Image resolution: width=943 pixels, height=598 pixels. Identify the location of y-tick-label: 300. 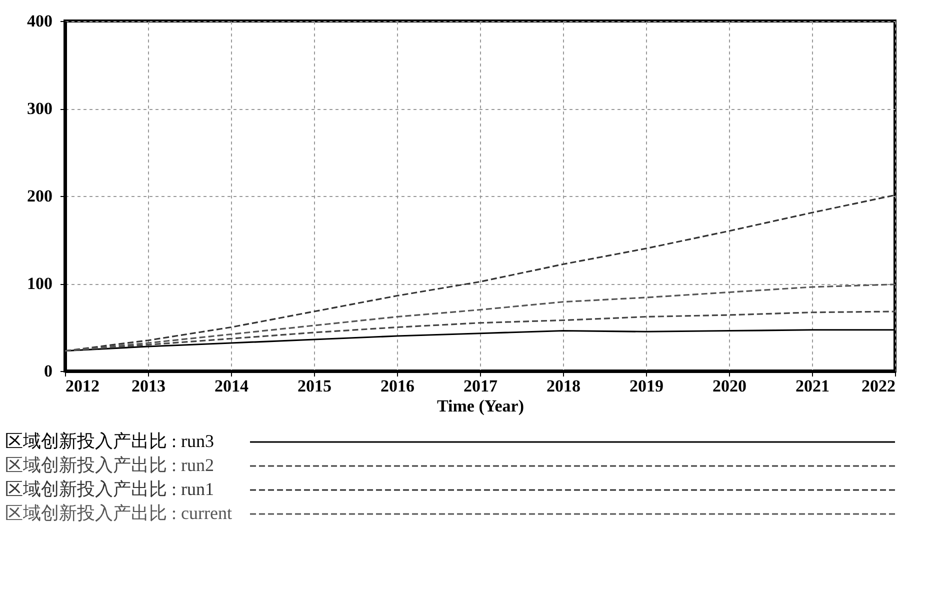
(39, 108).